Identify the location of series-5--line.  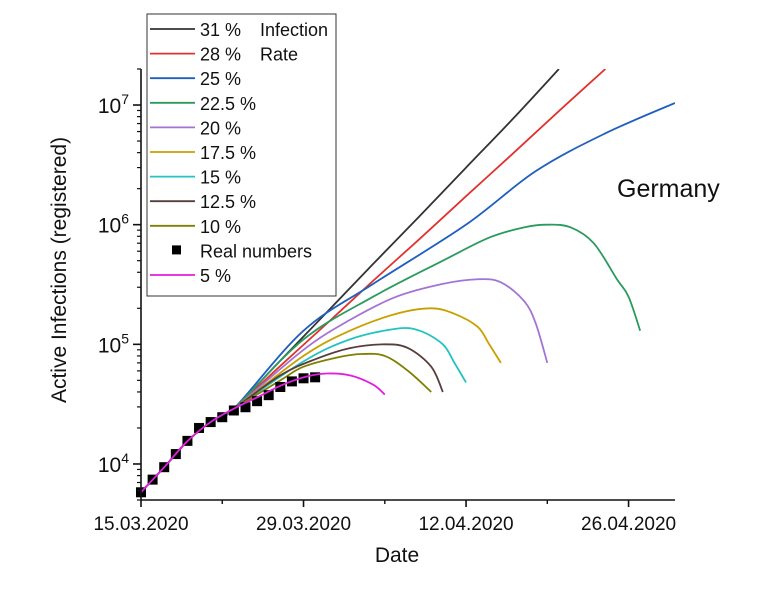
(263, 432).